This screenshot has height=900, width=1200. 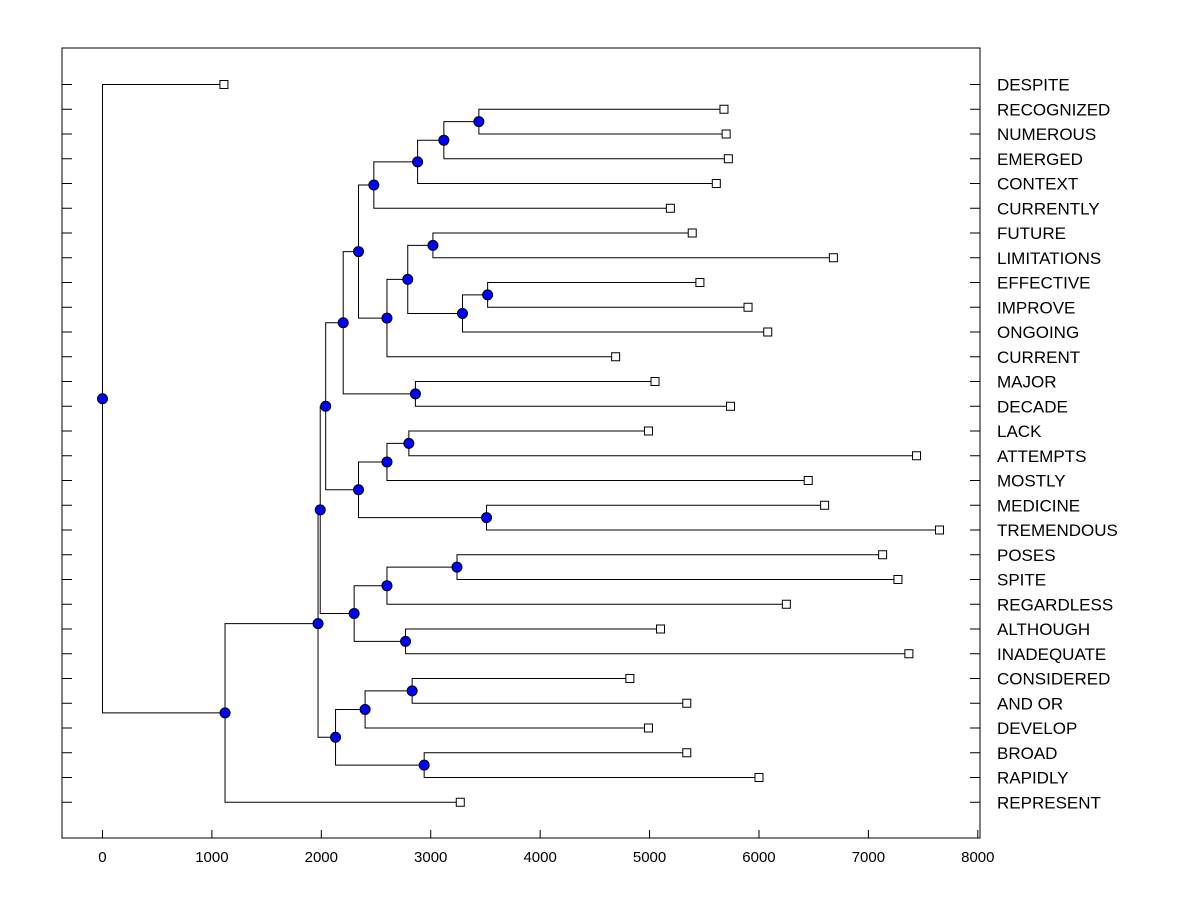 What do you see at coordinates (211, 857) in the screenshot?
I see `x-tick-label-1000: 1000` at bounding box center [211, 857].